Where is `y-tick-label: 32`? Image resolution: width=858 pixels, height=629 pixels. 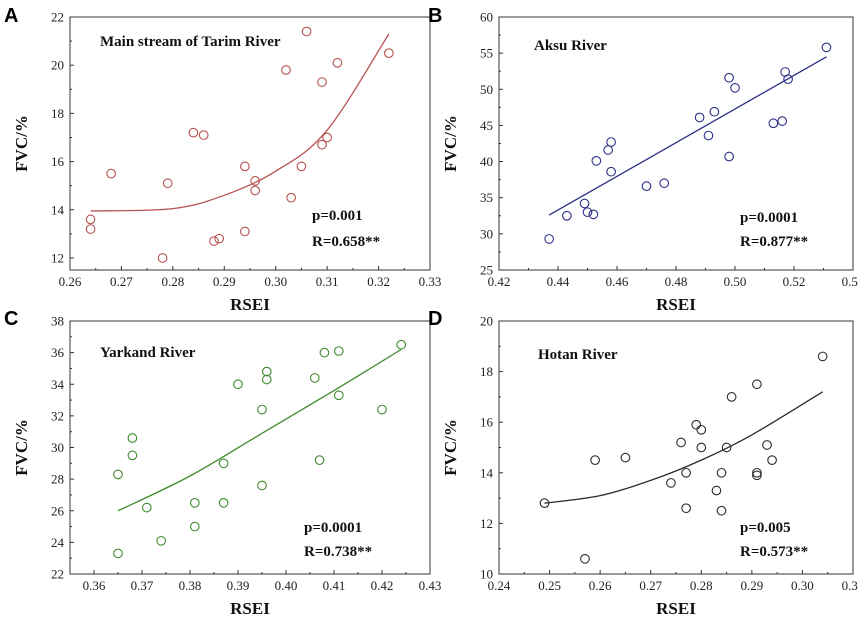
y-tick-label: 32 is located at coordinates (57, 415).